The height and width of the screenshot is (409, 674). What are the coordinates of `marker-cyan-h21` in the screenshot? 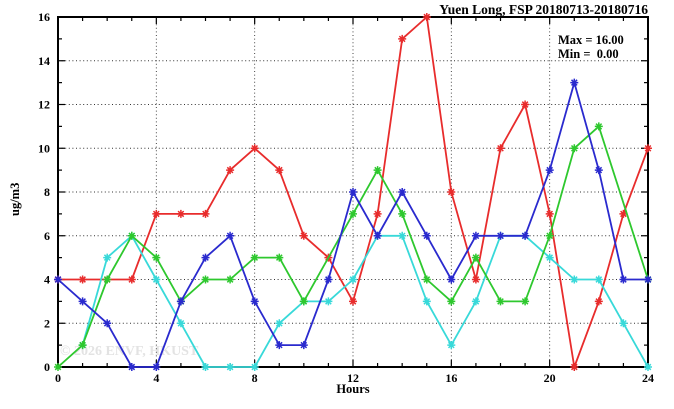 It's located at (574, 279).